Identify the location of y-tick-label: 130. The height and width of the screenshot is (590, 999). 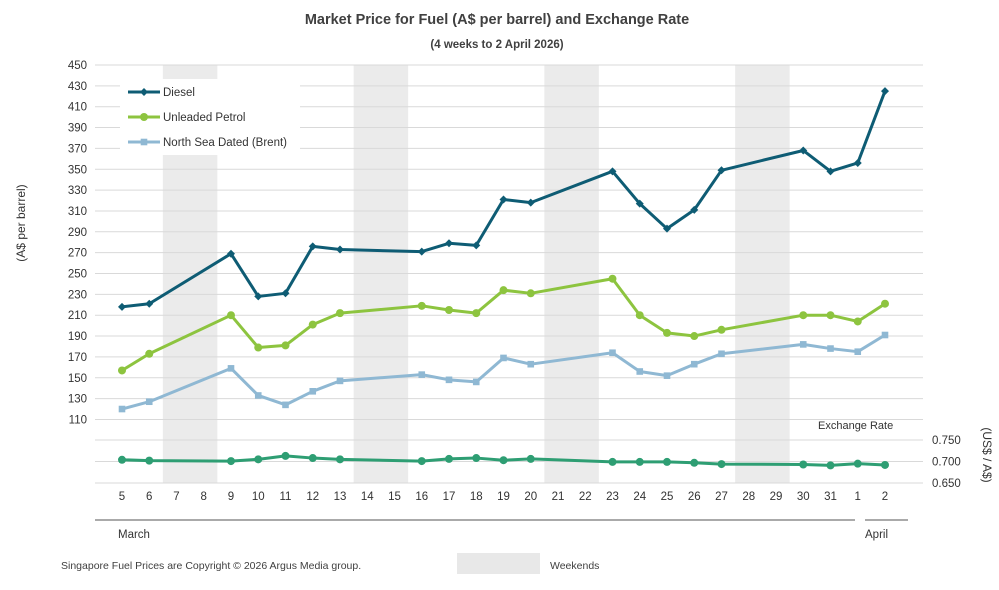
(77, 400).